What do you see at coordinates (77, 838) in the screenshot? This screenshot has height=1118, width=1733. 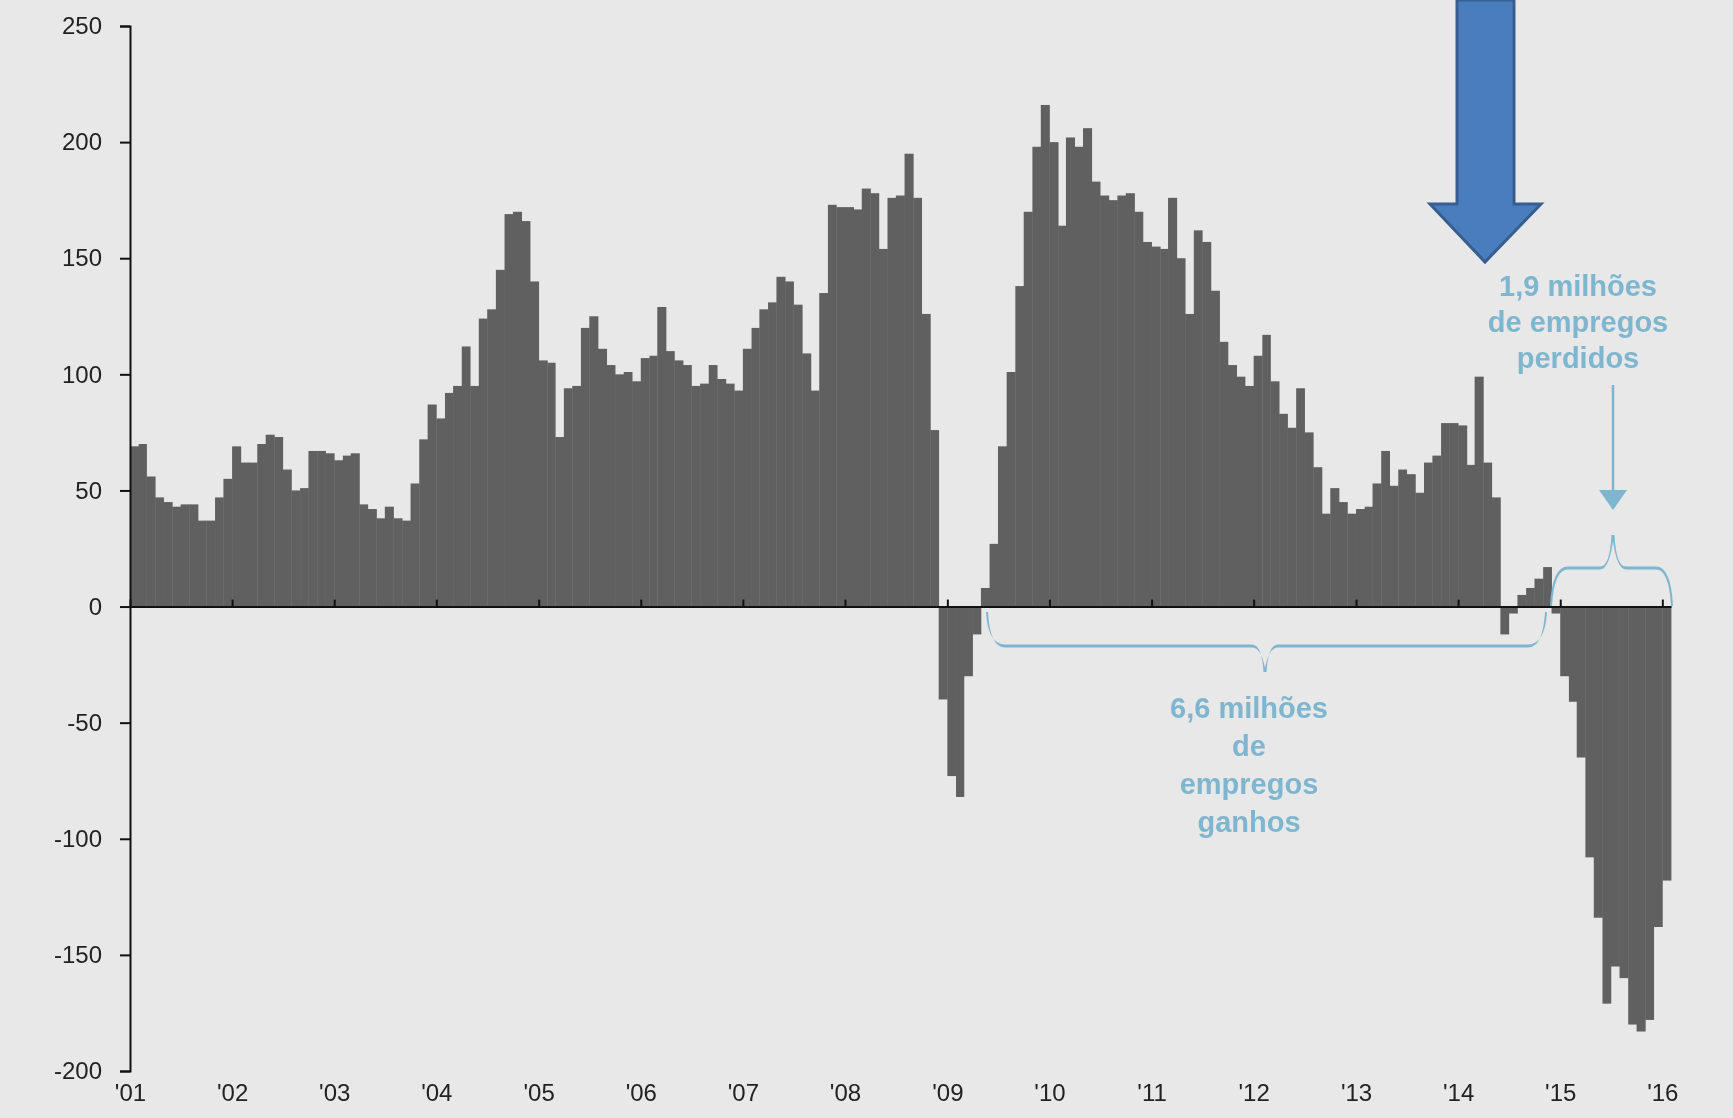 I see `y-tick-label: -100` at bounding box center [77, 838].